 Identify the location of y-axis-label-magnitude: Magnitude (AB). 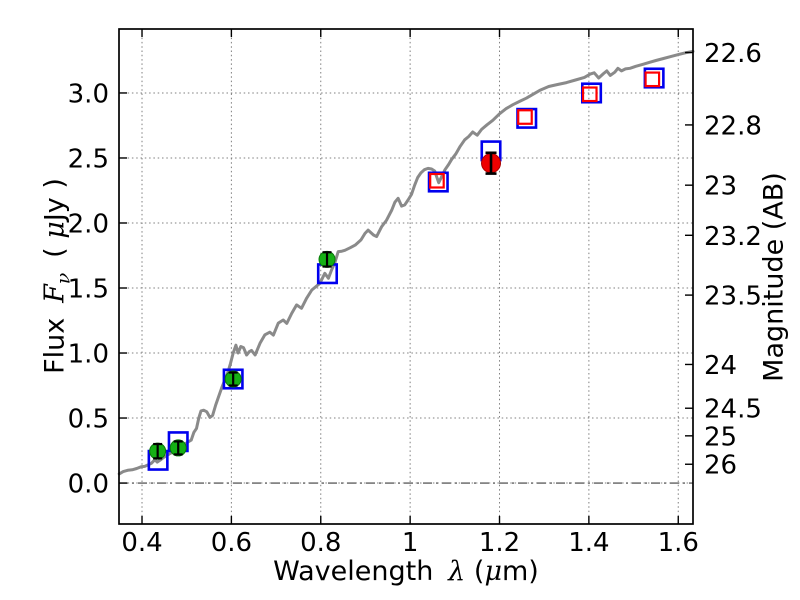
(774, 277).